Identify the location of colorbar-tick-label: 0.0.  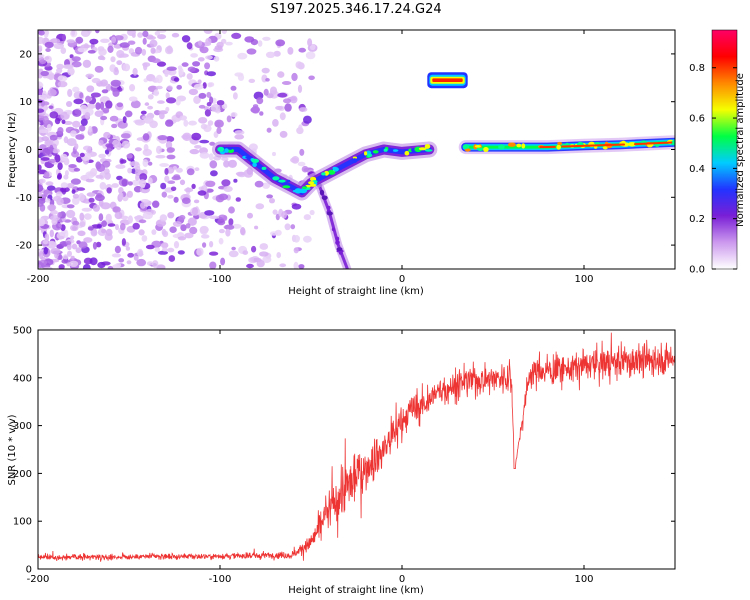
(697, 270).